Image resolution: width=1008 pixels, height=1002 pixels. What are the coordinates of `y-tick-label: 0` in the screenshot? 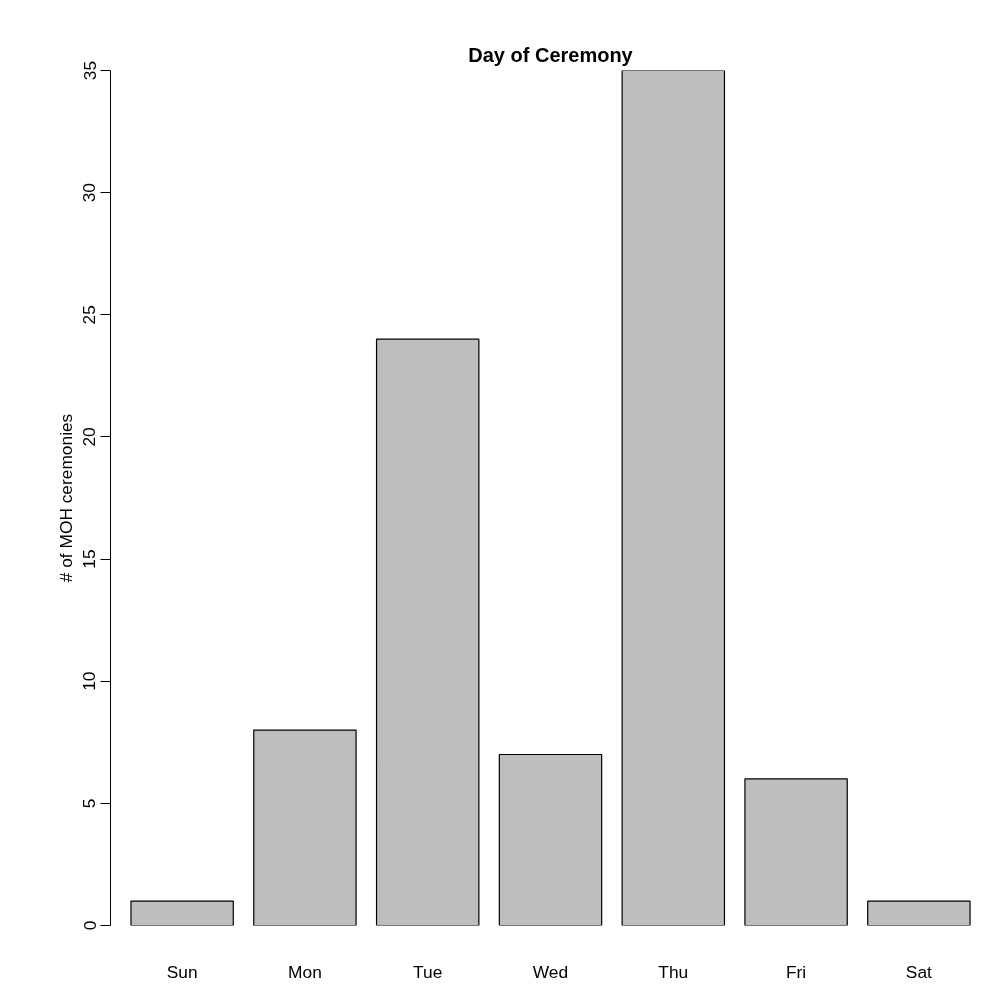 It's located at (89, 925).